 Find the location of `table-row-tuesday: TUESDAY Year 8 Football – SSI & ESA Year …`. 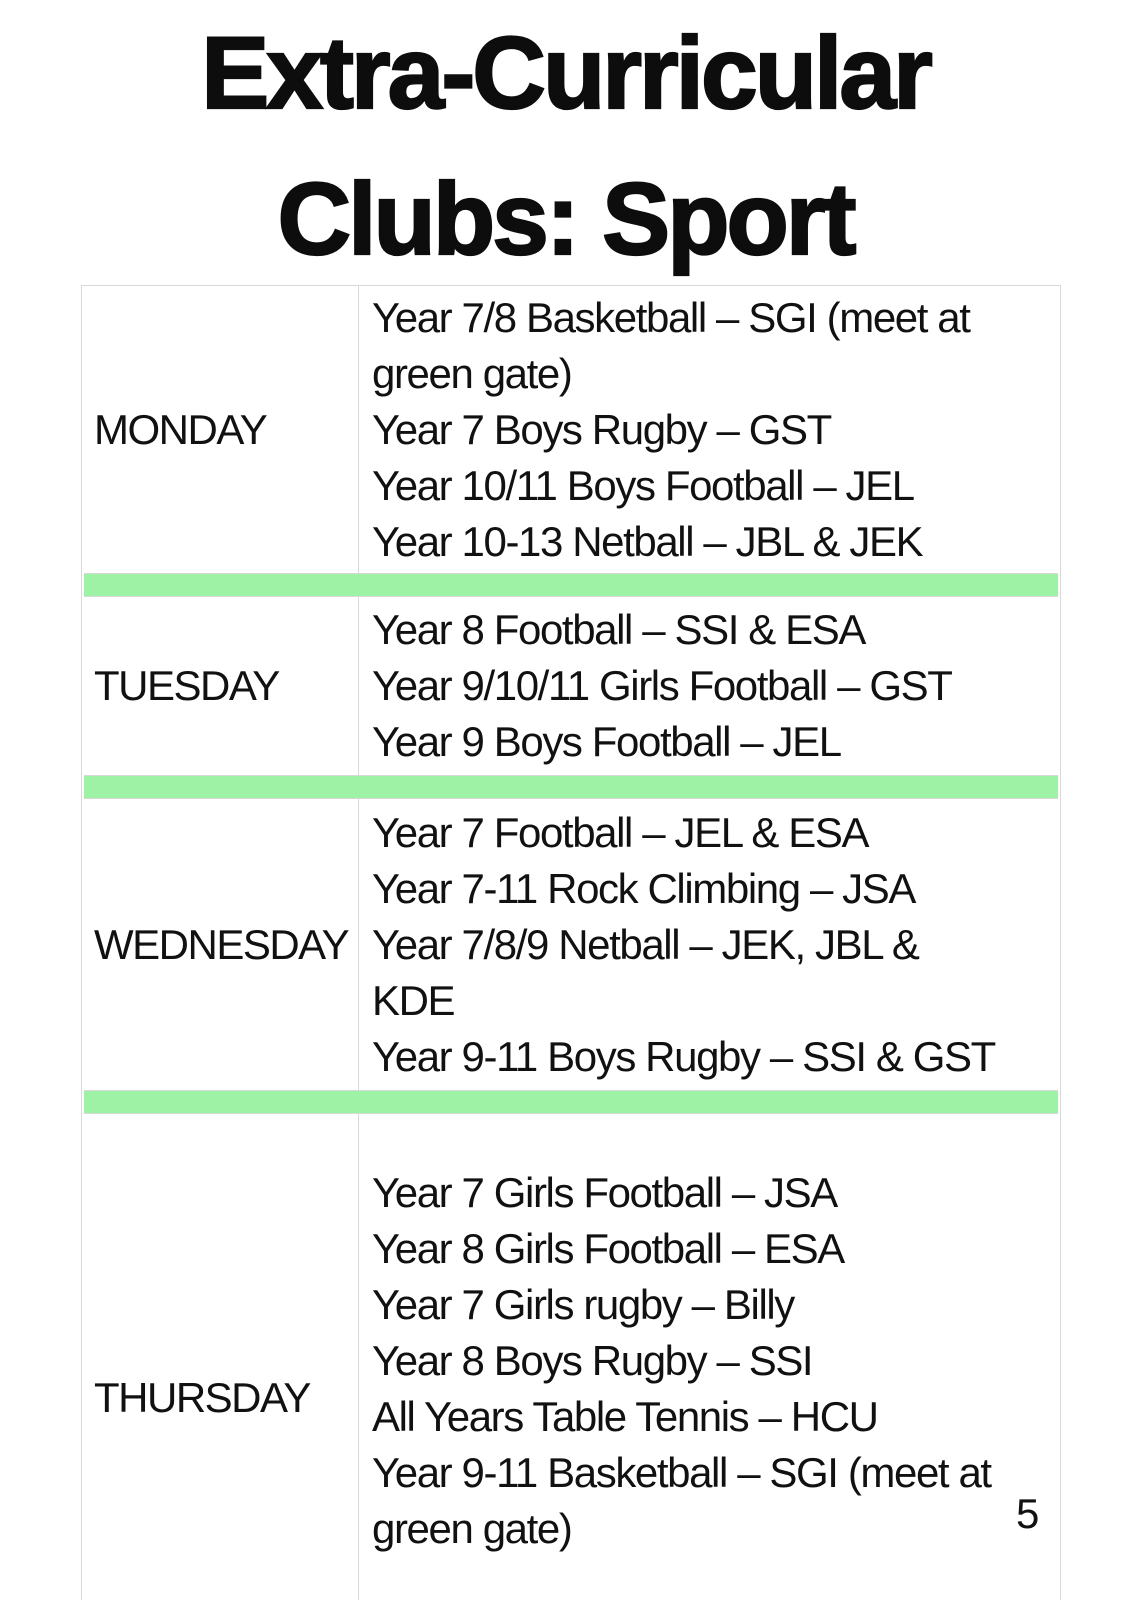

table-row-tuesday: TUESDAY Year 8 Football – SSI & ESA Year … is located at coordinates (571, 686).